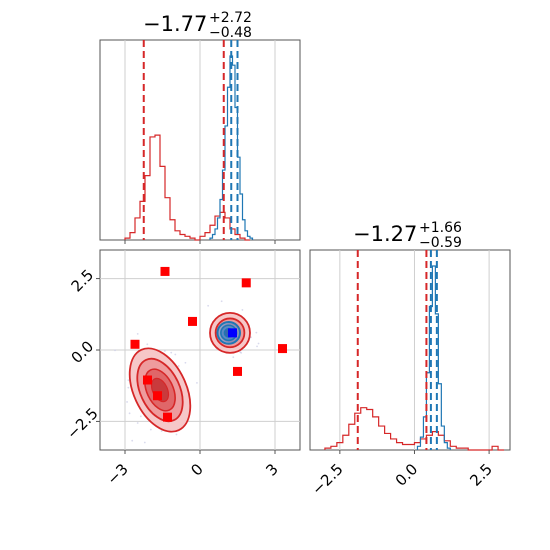 The width and height of the screenshot is (550, 550). I want to click on bottom-right-xtick-label-1: 0.0, so click(407, 475).